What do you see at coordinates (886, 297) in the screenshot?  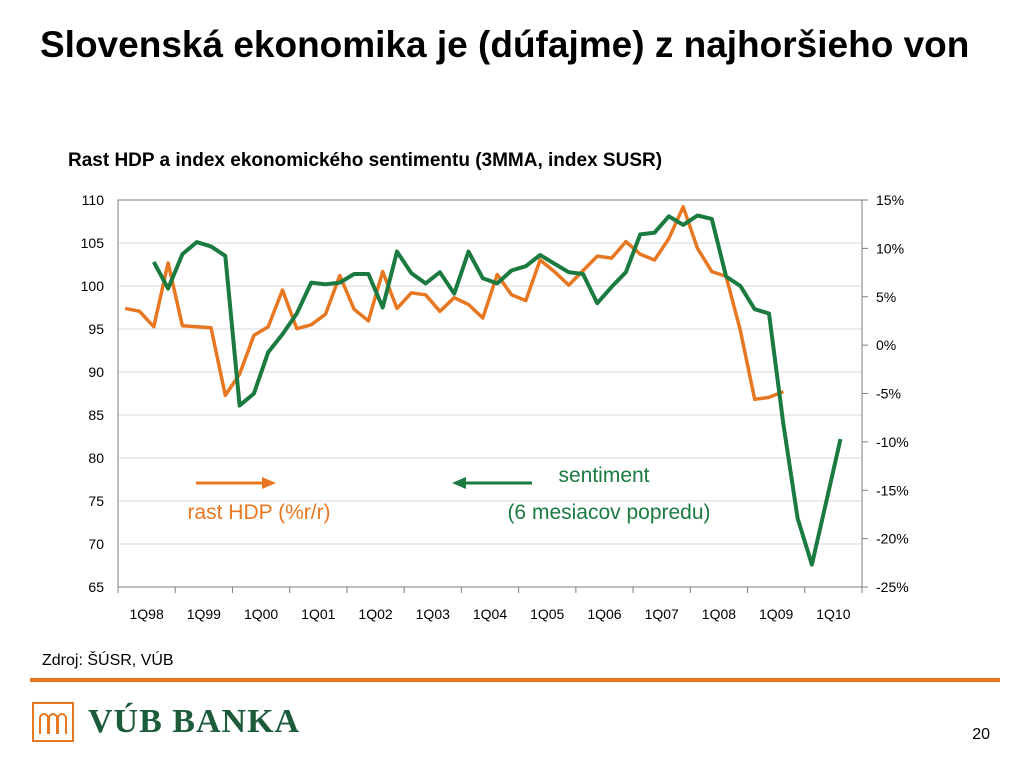 I see `right-tick-label: 5%` at bounding box center [886, 297].